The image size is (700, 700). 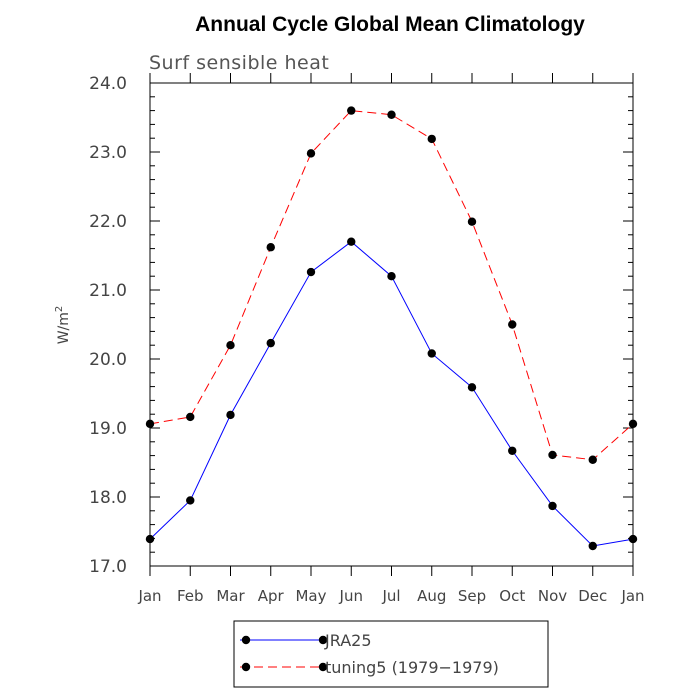 I want to click on x-tick-label: Apr, so click(x=271, y=596).